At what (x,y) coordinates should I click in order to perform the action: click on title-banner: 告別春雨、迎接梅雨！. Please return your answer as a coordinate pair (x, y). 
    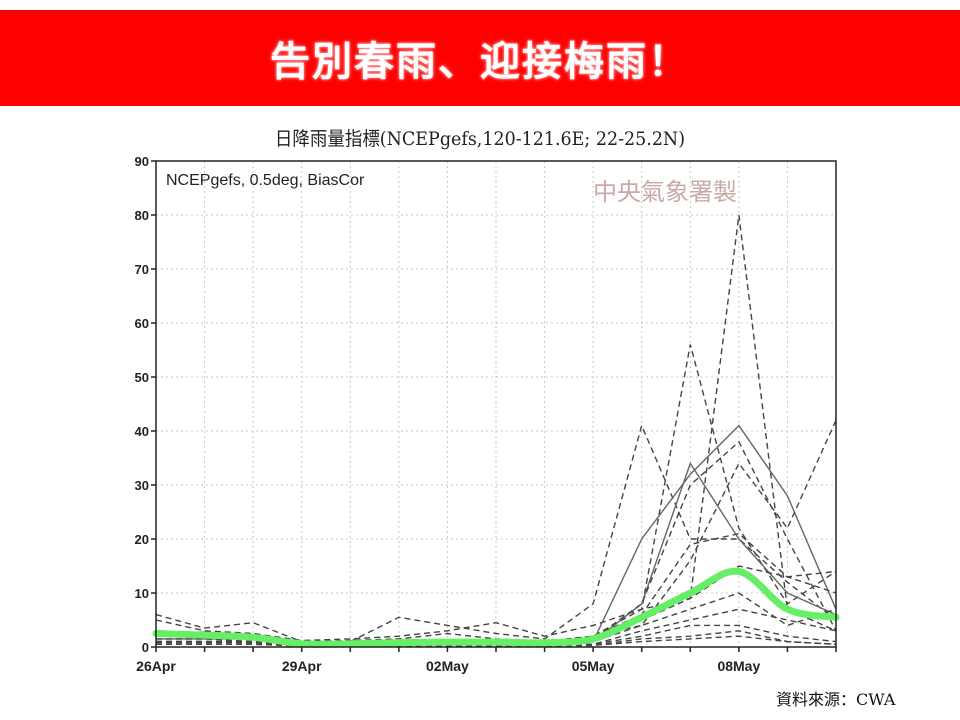
    Looking at the image, I should click on (480, 58).